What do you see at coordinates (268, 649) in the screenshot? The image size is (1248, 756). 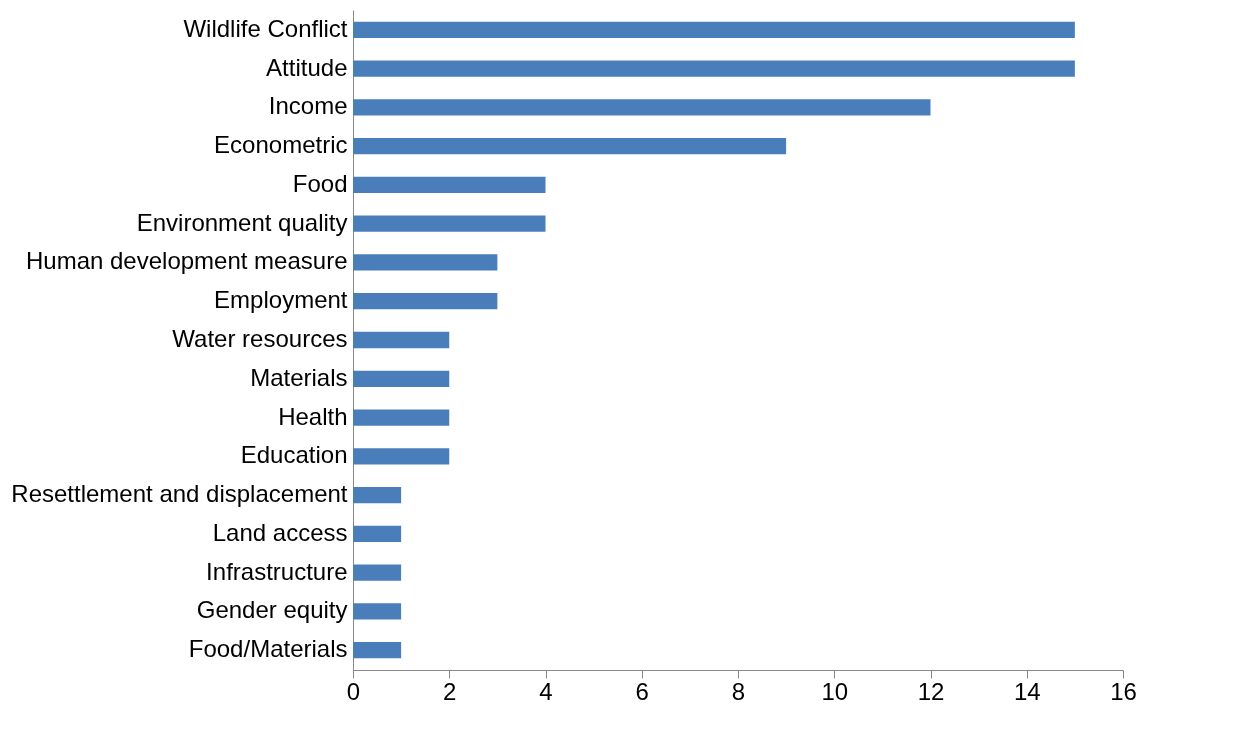 I see `y-tick-label: Food/Materials` at bounding box center [268, 649].